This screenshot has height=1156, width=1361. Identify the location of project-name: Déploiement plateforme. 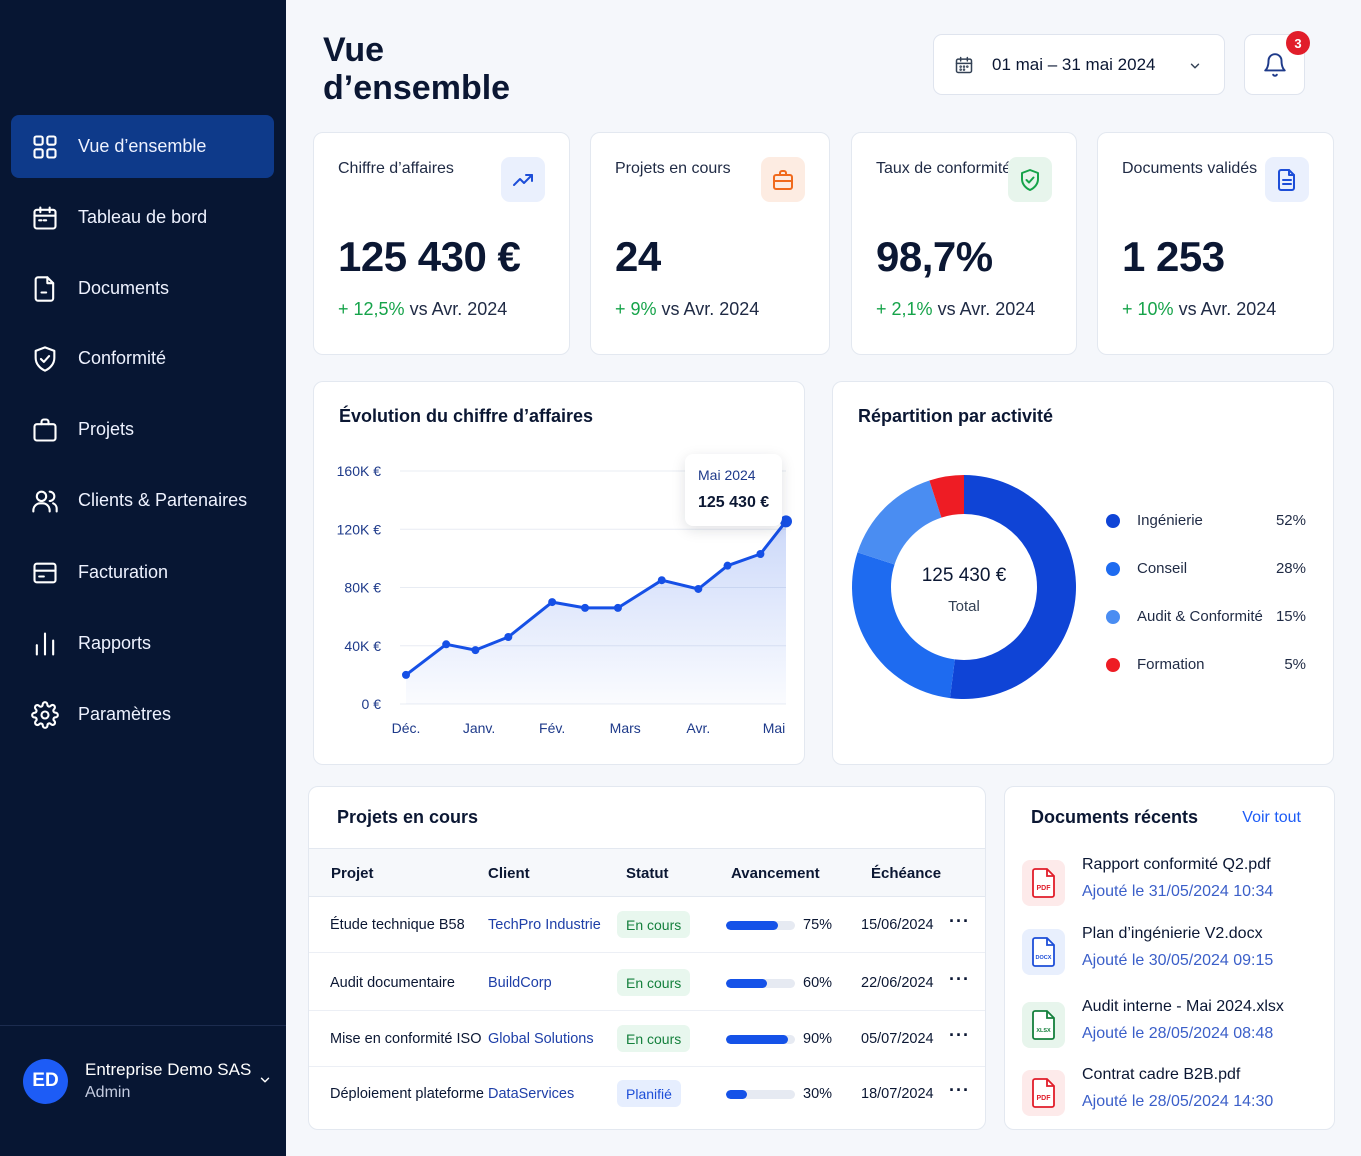
(407, 1094).